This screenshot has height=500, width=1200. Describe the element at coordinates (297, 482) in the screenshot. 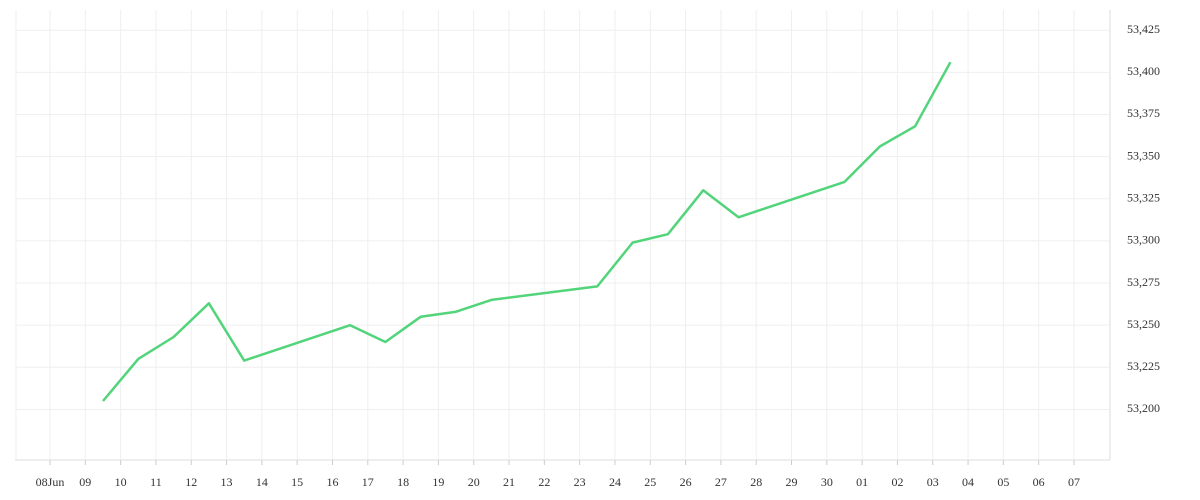

I see `x-tick-label: 15` at that location.